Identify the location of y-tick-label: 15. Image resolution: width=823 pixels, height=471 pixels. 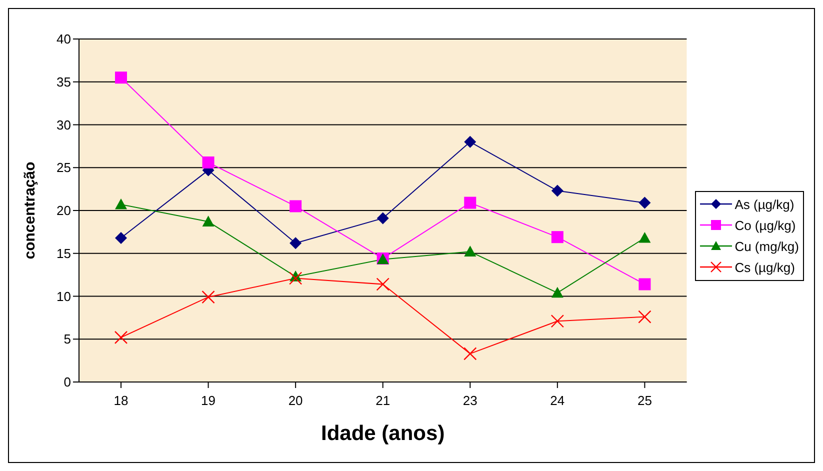
(63, 253).